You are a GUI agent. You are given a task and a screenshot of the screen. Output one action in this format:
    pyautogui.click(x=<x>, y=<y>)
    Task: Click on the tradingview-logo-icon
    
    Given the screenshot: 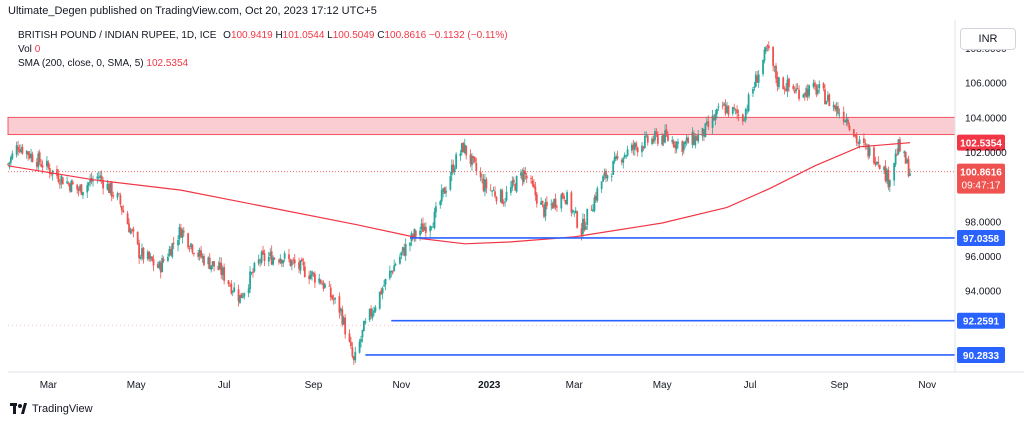 What is the action you would take?
    pyautogui.click(x=18, y=408)
    